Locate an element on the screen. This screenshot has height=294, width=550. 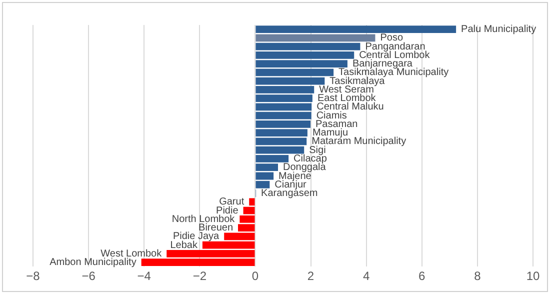
y-tick-label: North Lombok is located at coordinates (204, 219).